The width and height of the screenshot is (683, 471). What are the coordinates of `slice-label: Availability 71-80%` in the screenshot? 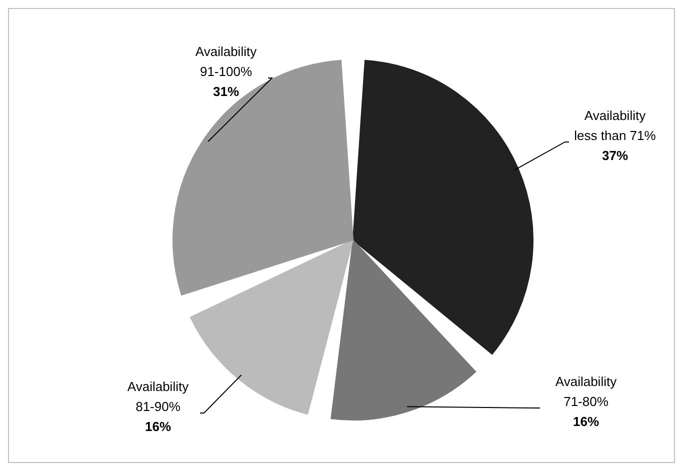 It's located at (586, 391).